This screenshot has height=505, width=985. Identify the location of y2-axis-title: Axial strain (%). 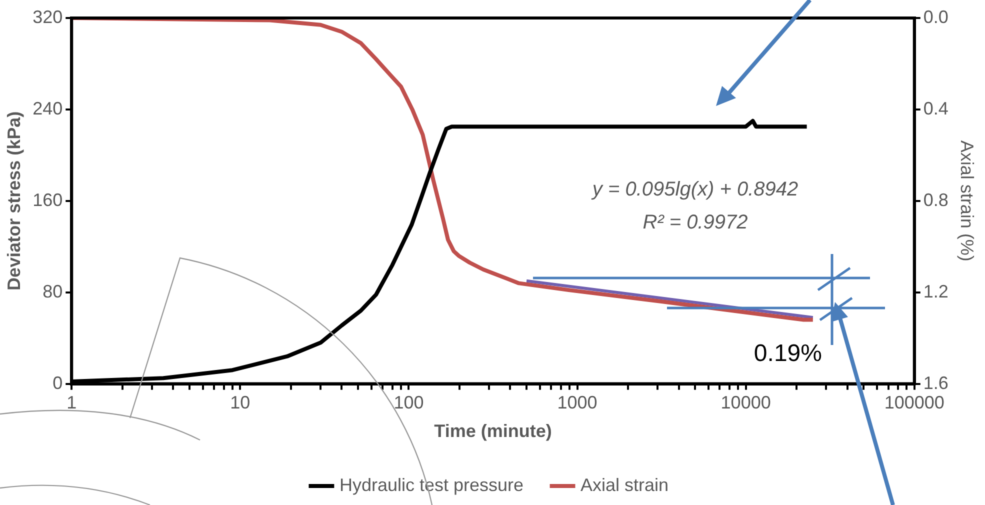
(967, 201).